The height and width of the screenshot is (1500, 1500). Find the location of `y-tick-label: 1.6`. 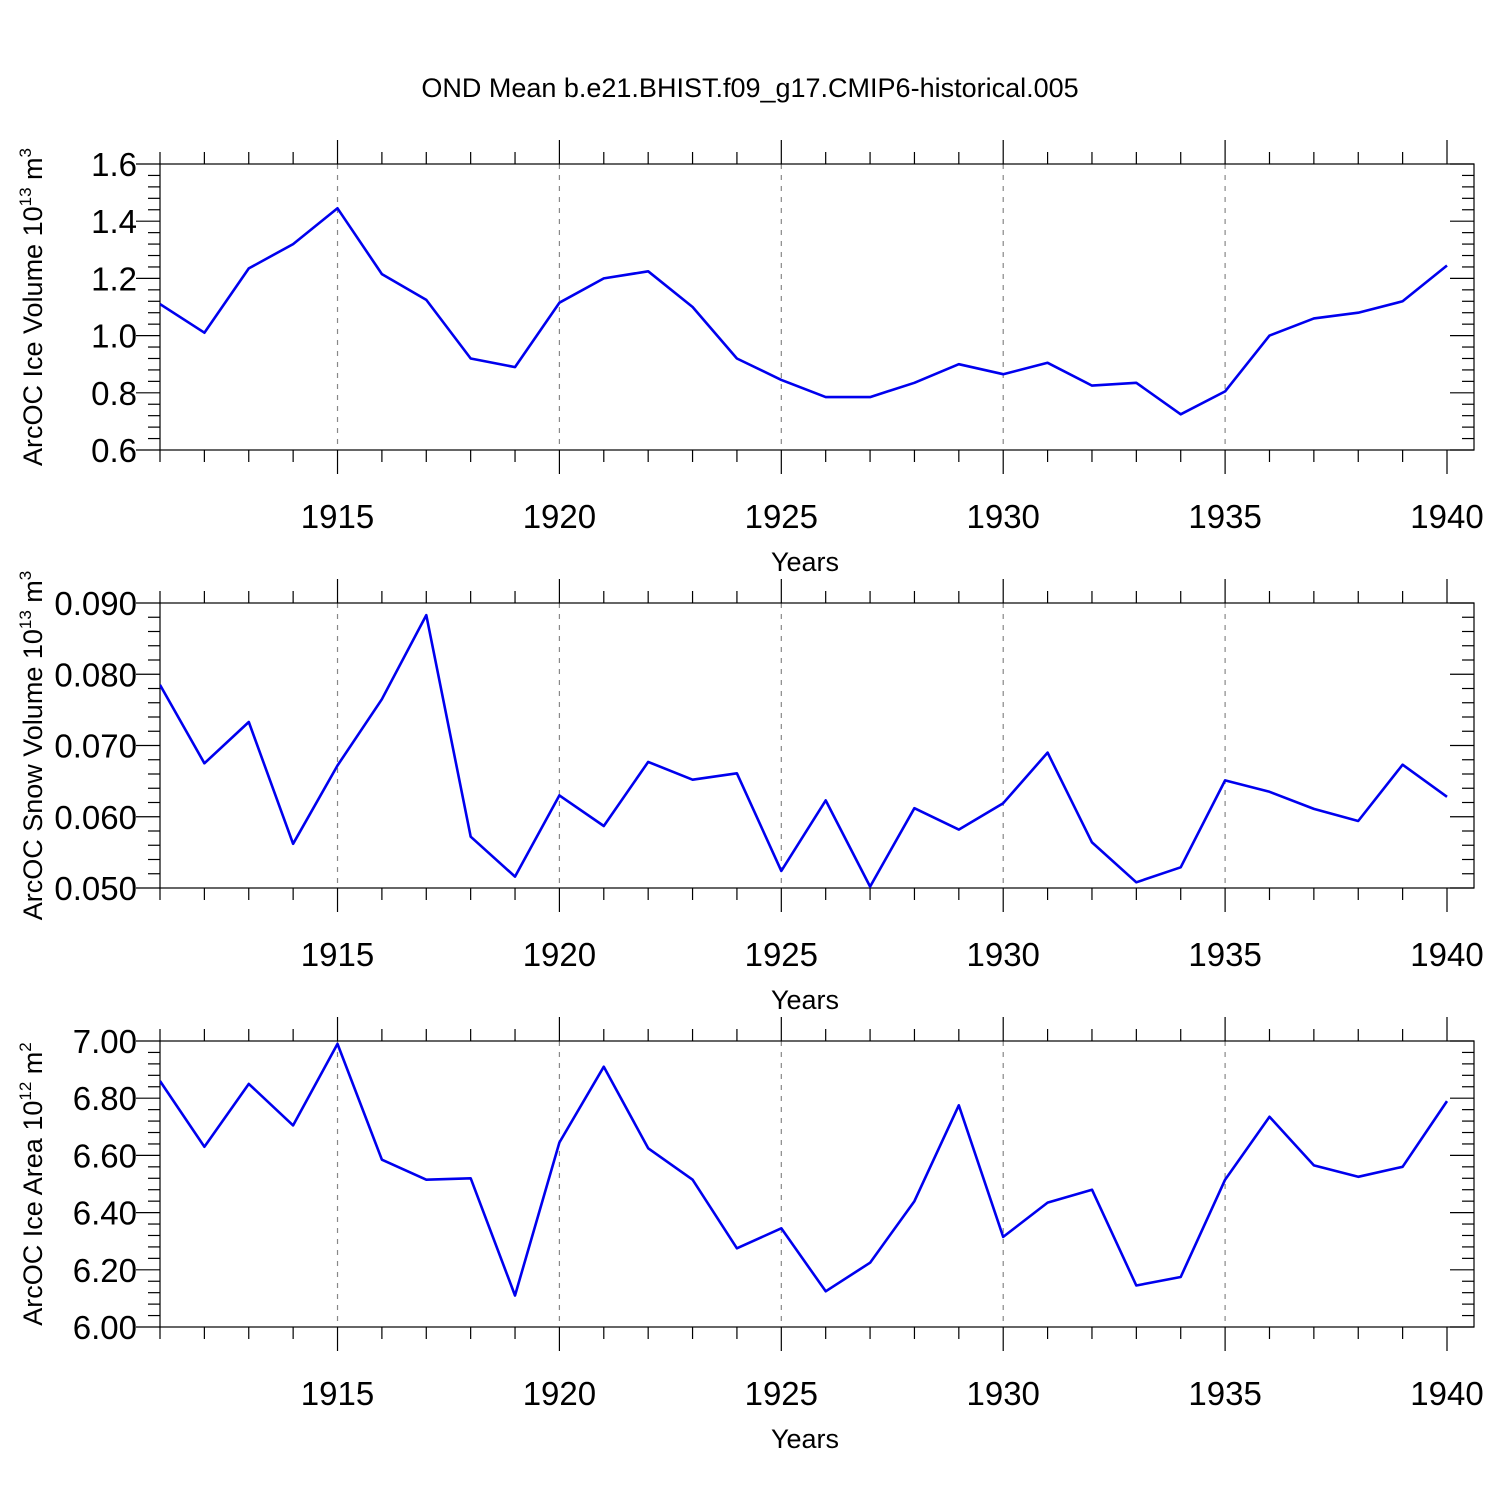

y-tick-label: 1.6 is located at coordinates (114, 164).